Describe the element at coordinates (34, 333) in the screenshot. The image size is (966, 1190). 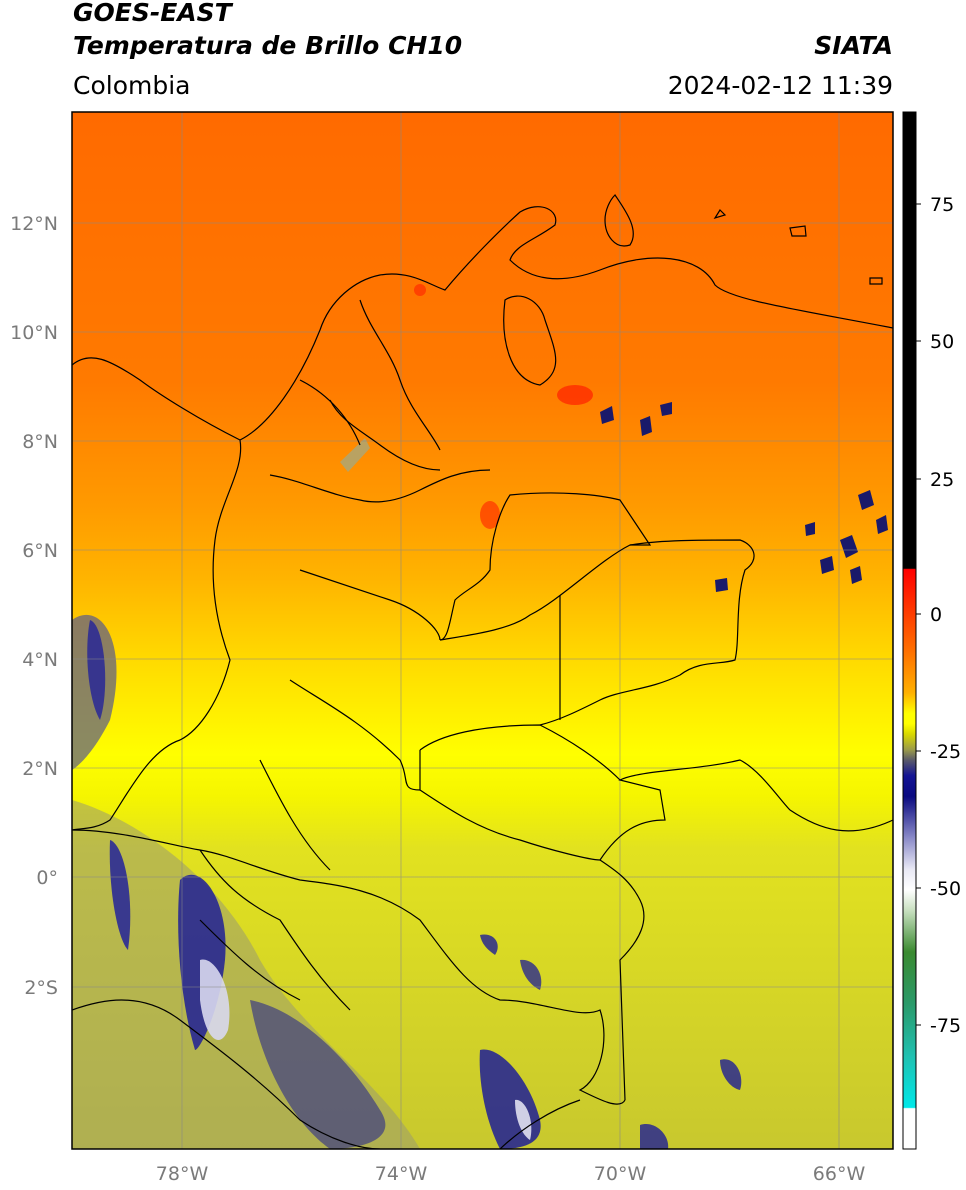
I see `lat-tick-label: 10°N` at that location.